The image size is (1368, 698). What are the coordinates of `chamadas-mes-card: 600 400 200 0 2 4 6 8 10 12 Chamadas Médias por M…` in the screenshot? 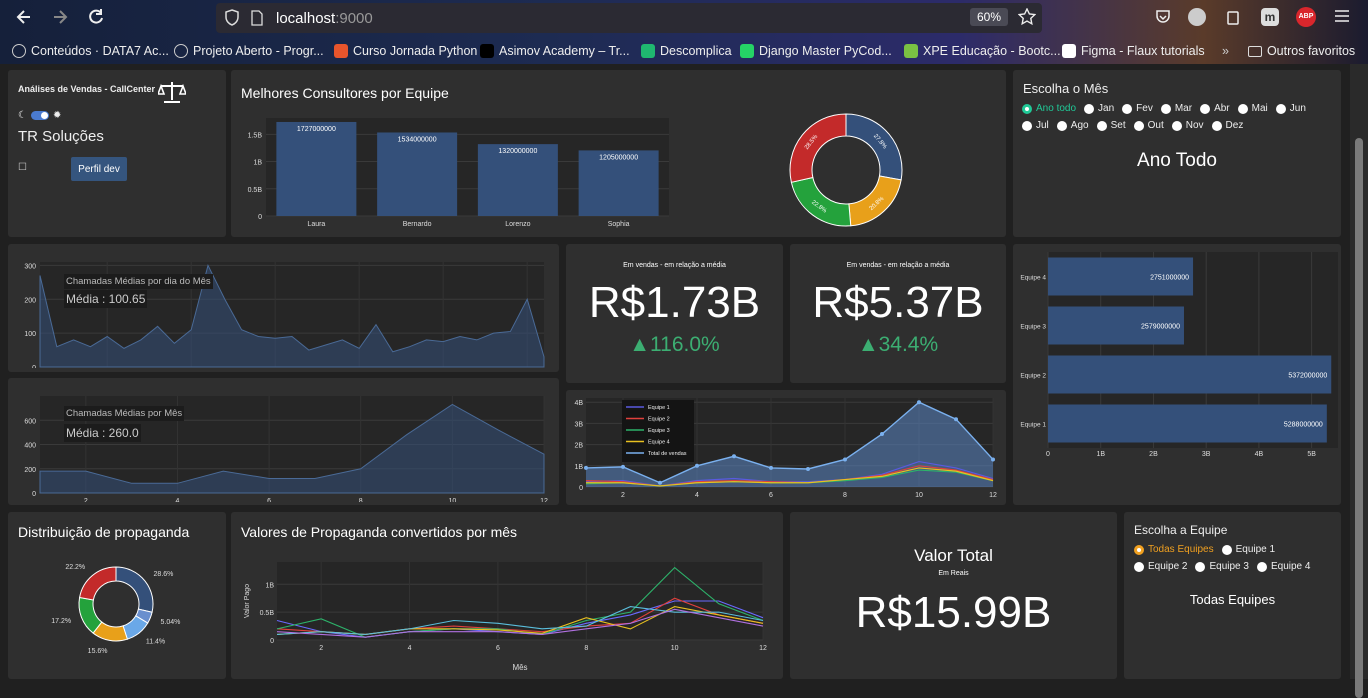 It's located at (283, 441).